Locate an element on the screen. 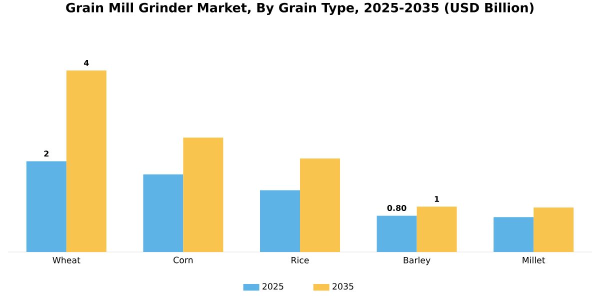 The image size is (600, 300). x-tick-label: Wheat is located at coordinates (66, 260).